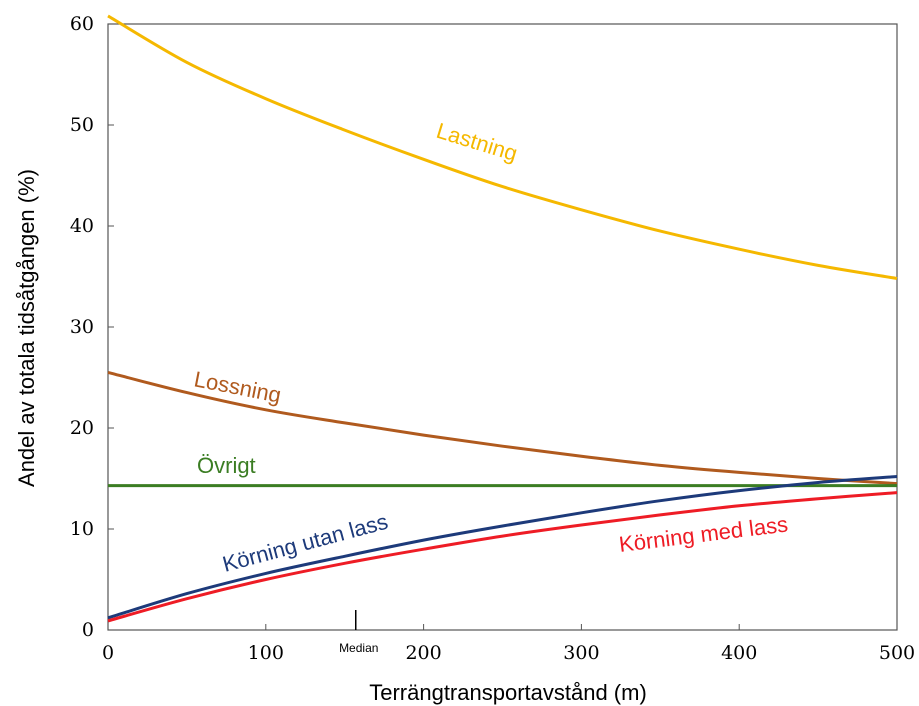 This screenshot has width=919, height=706. Describe the element at coordinates (266, 653) in the screenshot. I see `x-tick-label: 100` at that location.